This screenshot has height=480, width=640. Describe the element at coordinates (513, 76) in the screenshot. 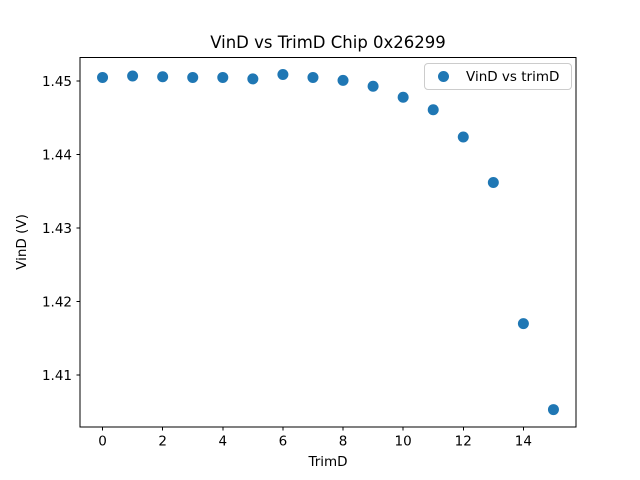

I see `legend-label: VinD vs trimD` at that location.